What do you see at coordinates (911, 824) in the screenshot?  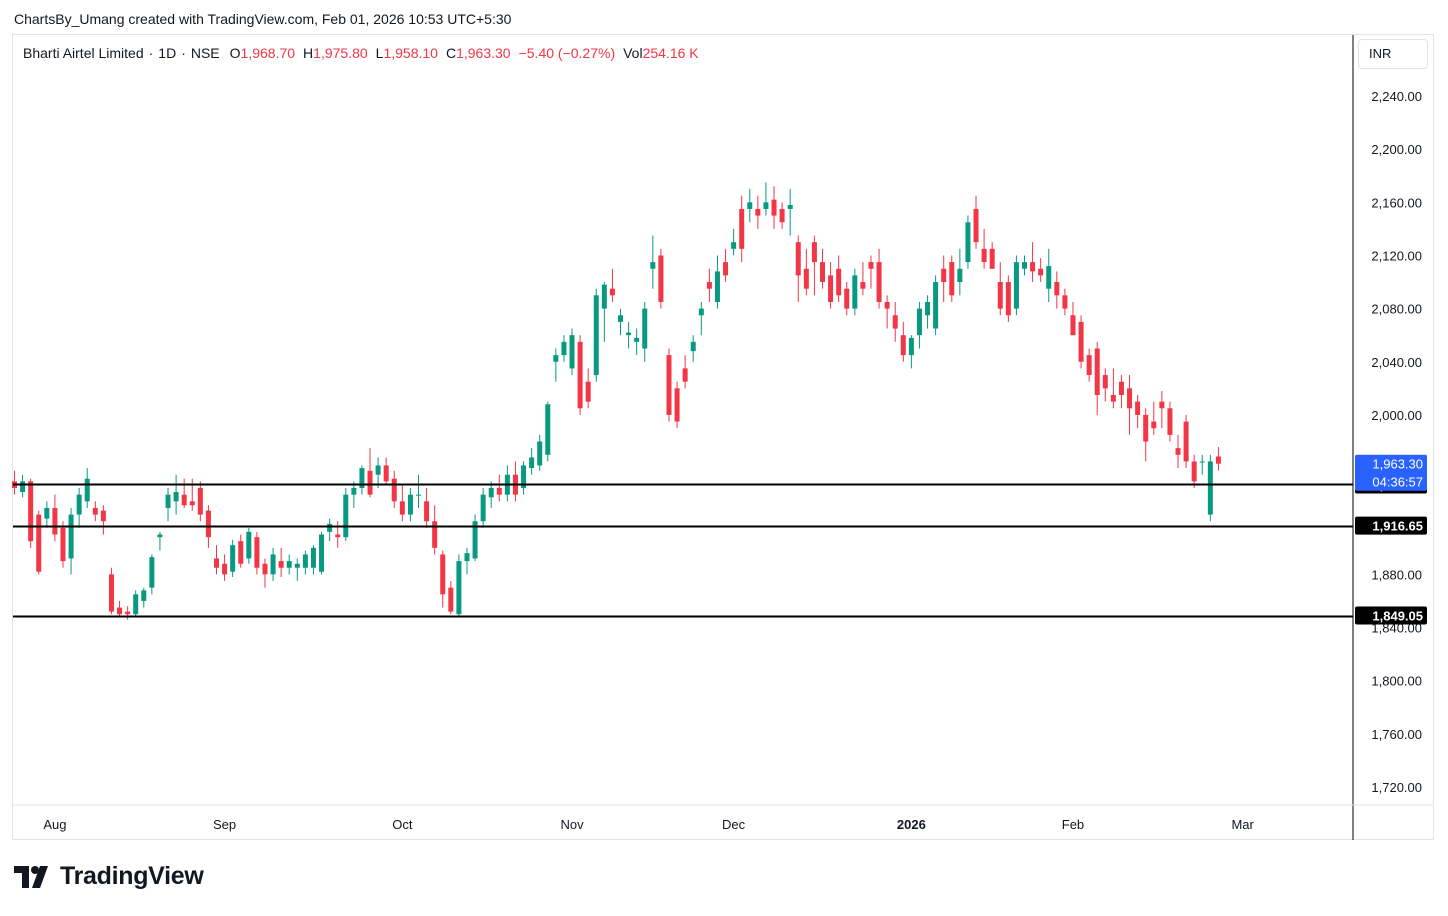 I see `time-axis-tick-label: 2026` at bounding box center [911, 824].